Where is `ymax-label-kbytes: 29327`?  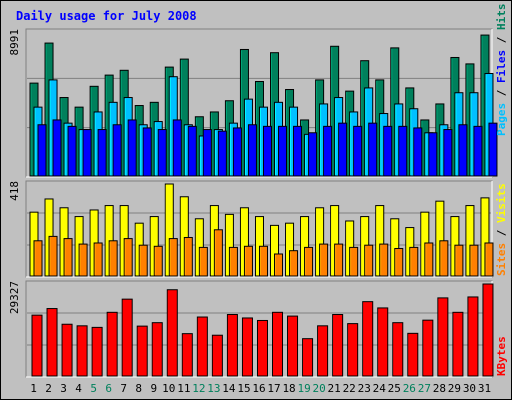
ymax-label-kbytes: 29327 is located at coordinates (14, 297).